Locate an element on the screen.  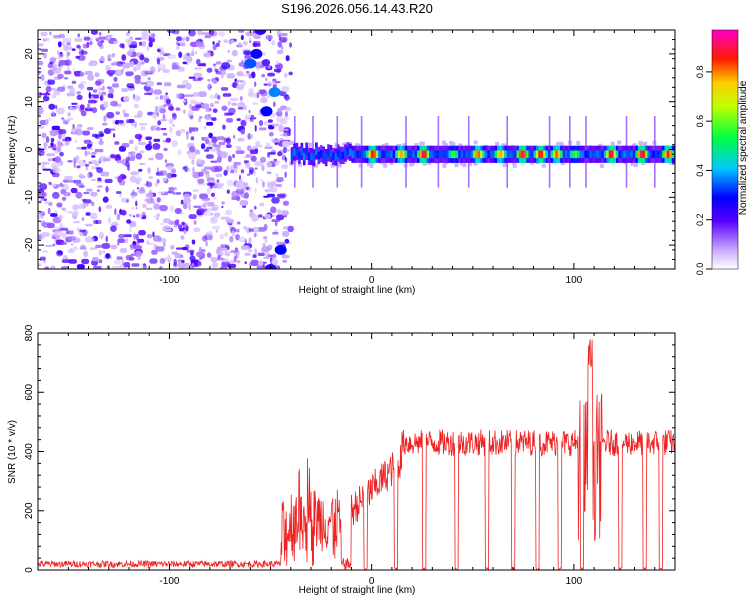
spectrogram-ylabel: Frequency (Hz) is located at coordinates (12, 150).